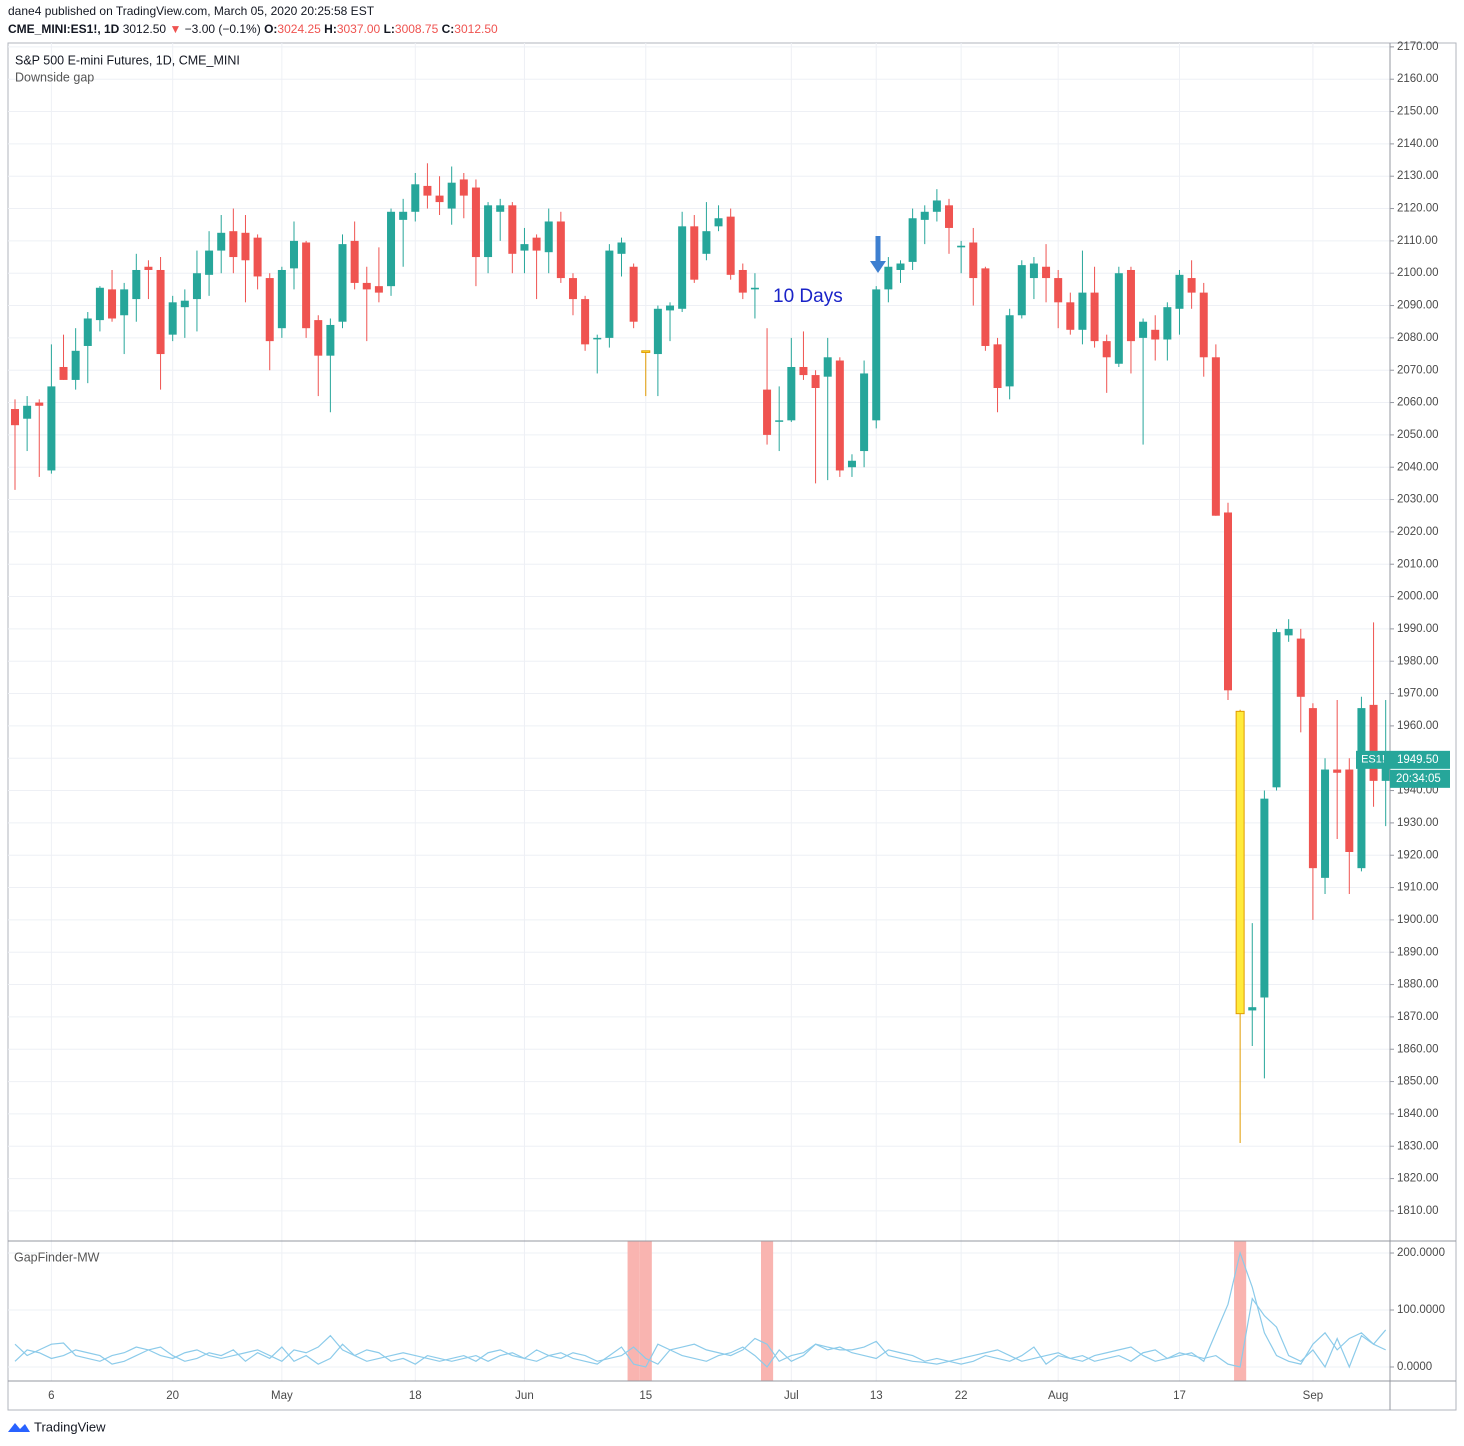 The image size is (1464, 1446). I want to click on x-tick-label: 20, so click(172, 1396).